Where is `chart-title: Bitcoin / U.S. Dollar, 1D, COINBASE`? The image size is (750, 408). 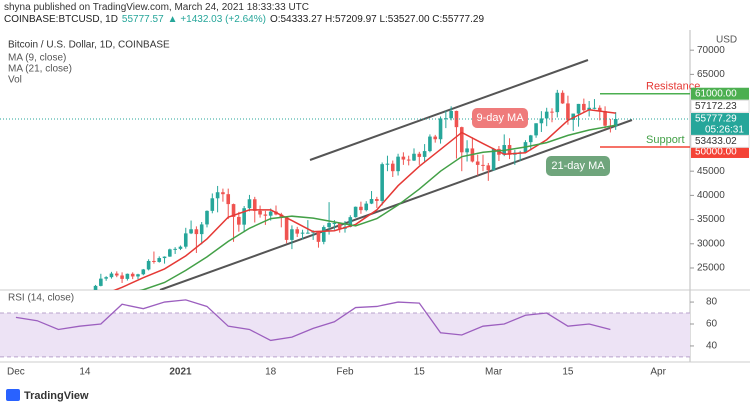 chart-title: Bitcoin / U.S. Dollar, 1D, COINBASE is located at coordinates (89, 45).